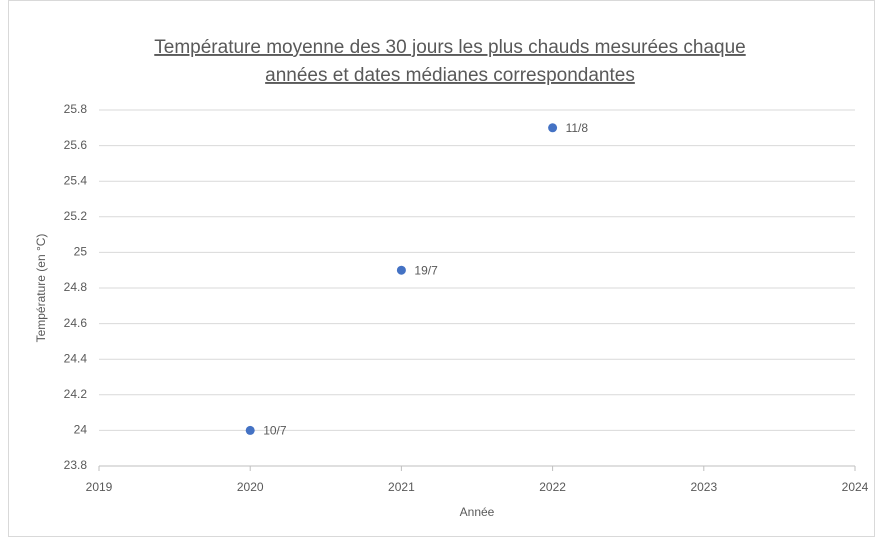  Describe the element at coordinates (450, 75) in the screenshot. I see `chart-title: années et dates médianes correspondantes` at that location.